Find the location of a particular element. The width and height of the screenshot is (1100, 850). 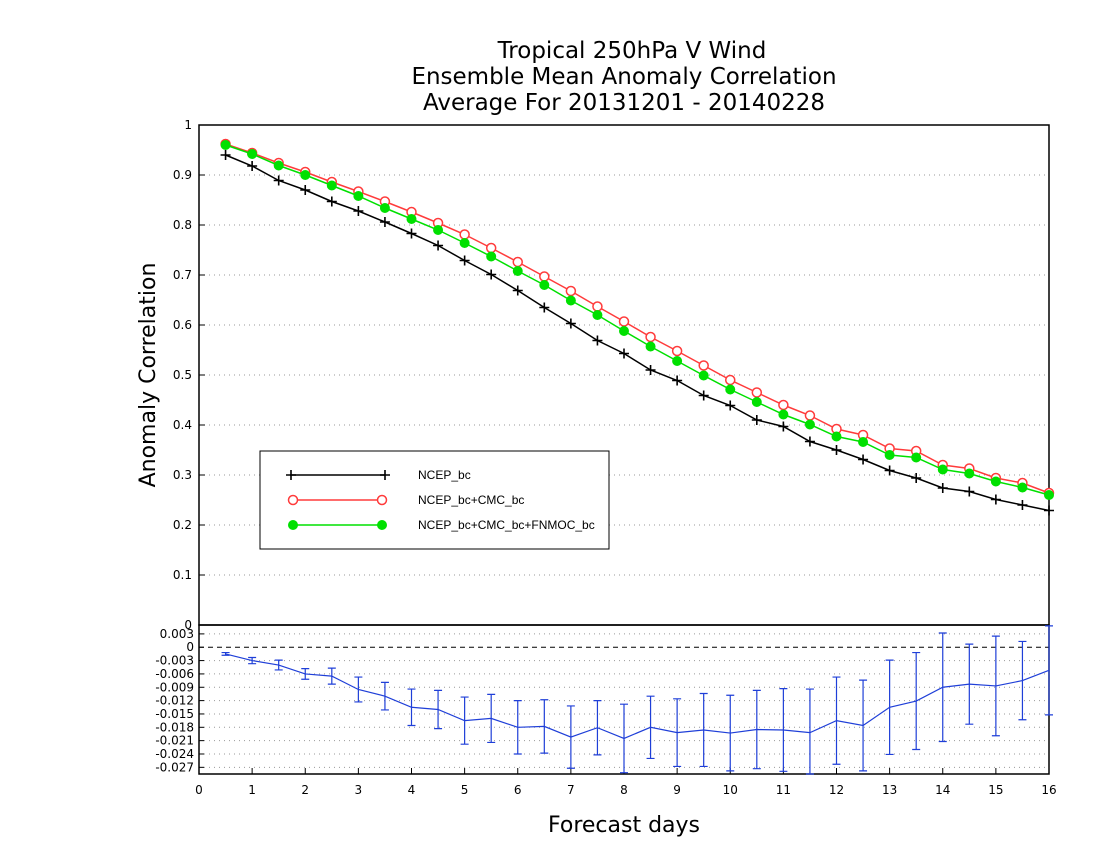

legend-label-ncep: NCEP_bc is located at coordinates (444, 475).